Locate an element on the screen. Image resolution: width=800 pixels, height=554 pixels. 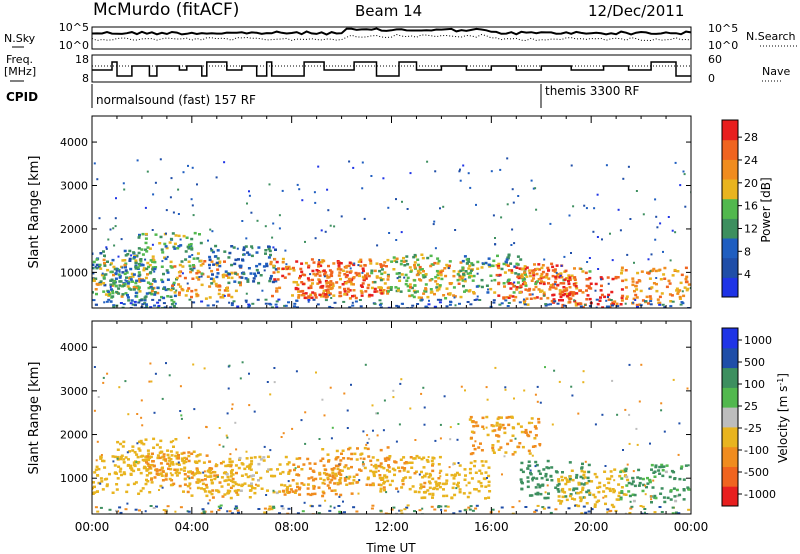
colorbar-tick-label: 12 is located at coordinates (751, 228).